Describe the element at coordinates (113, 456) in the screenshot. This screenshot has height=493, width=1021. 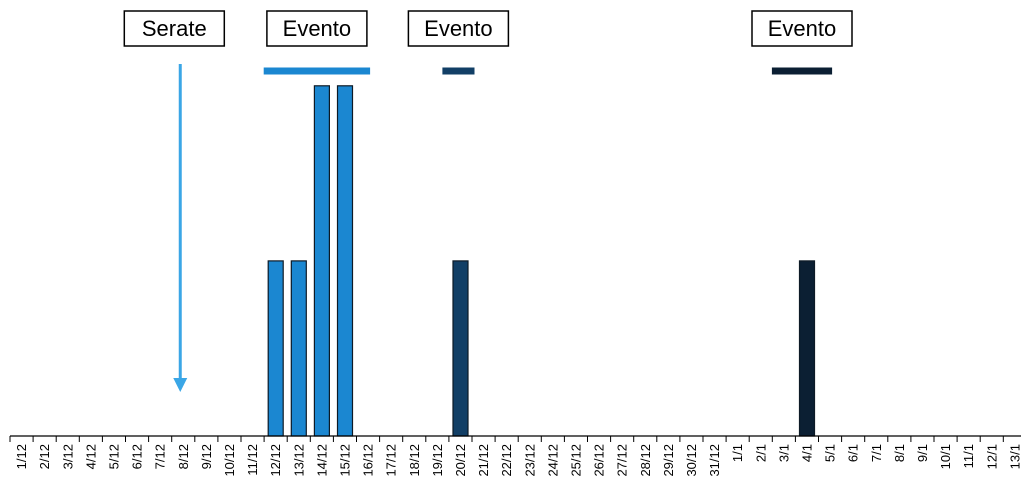
I see `x-tick-label-5-12: 5/12` at that location.